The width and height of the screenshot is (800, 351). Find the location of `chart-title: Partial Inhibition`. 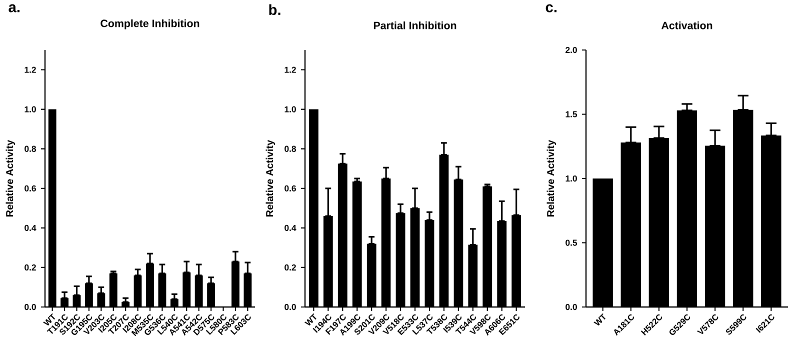

chart-title: Partial Inhibition is located at coordinates (415, 25).